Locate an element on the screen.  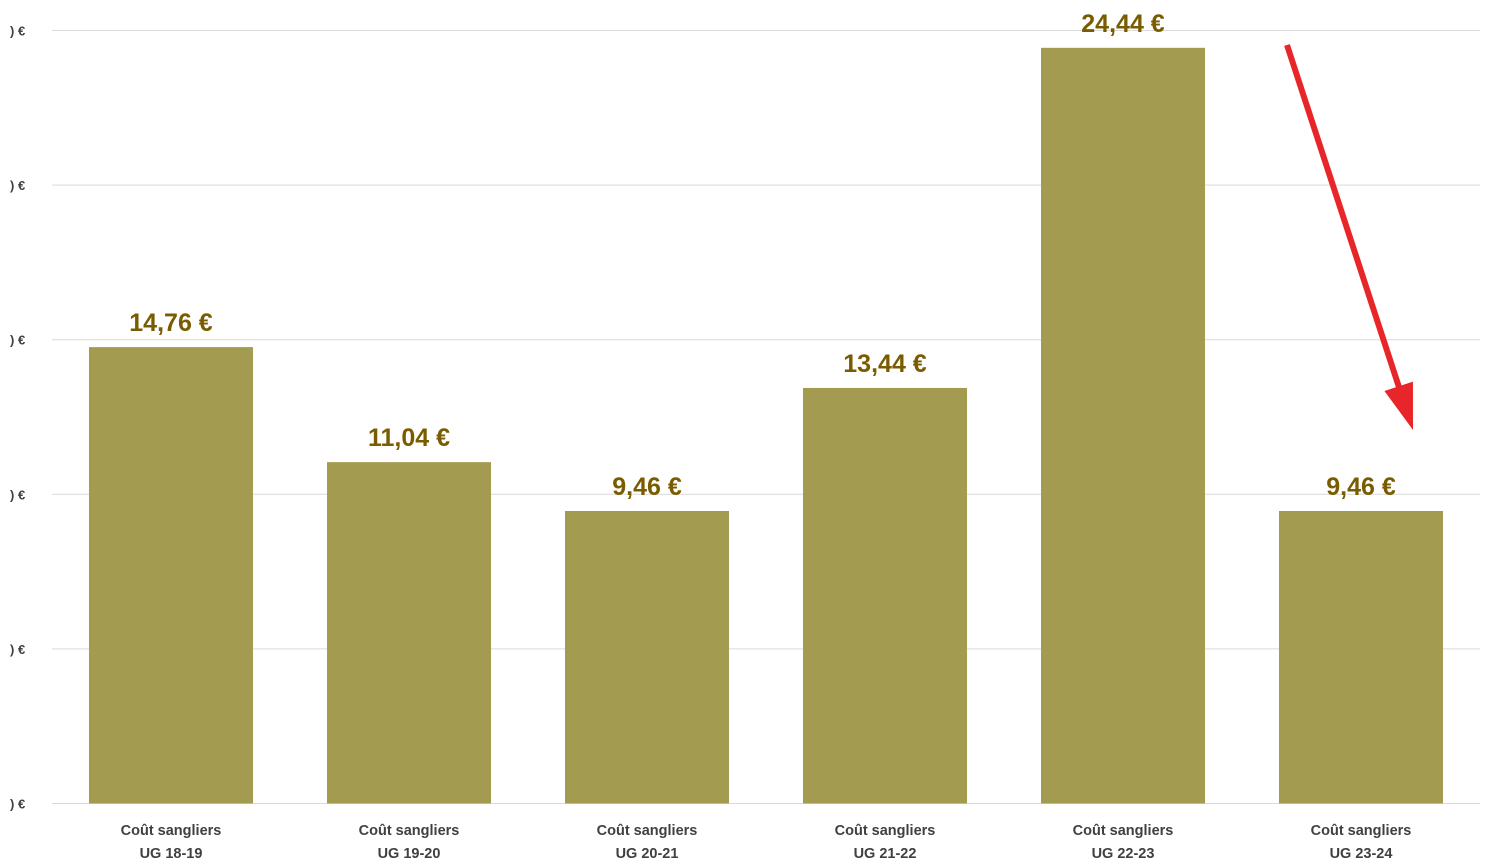
x-tick-label: UG 18-19 is located at coordinates (171, 853).